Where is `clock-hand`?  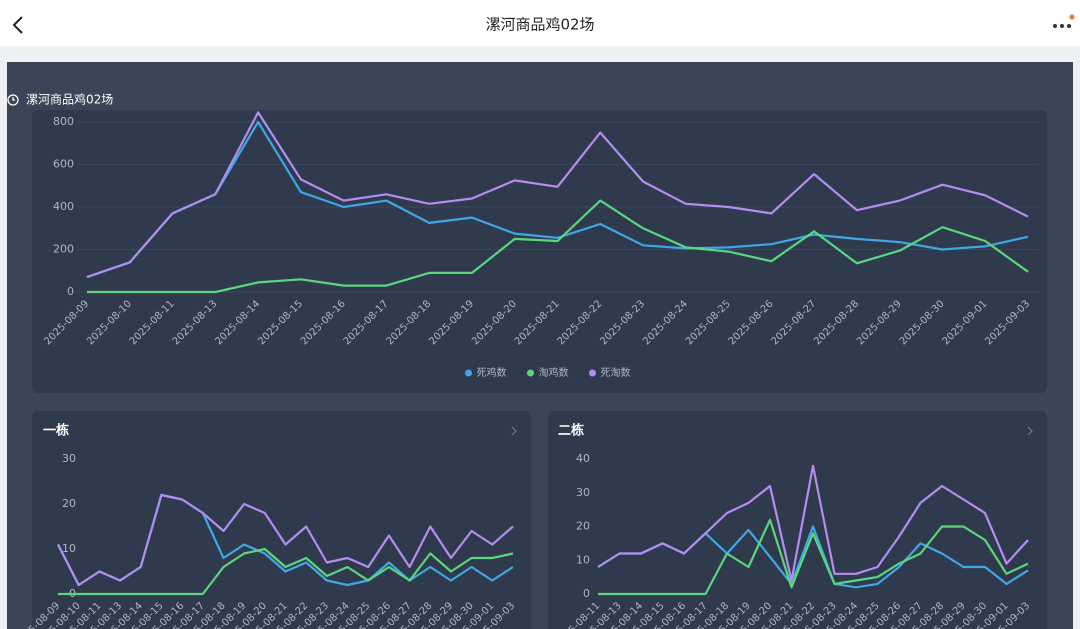
clock-hand is located at coordinates (13, 99).